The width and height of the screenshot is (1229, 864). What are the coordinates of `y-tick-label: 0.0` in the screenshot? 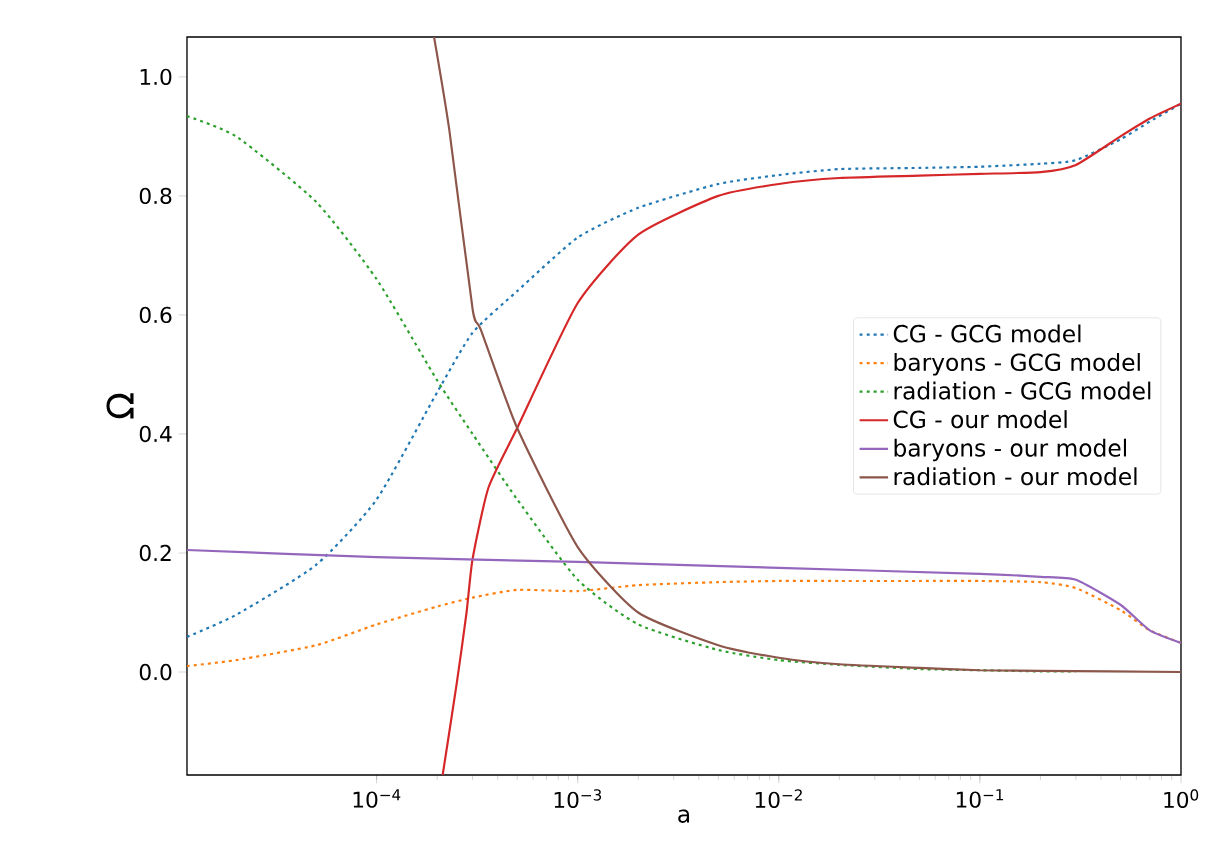 It's located at (155, 672).